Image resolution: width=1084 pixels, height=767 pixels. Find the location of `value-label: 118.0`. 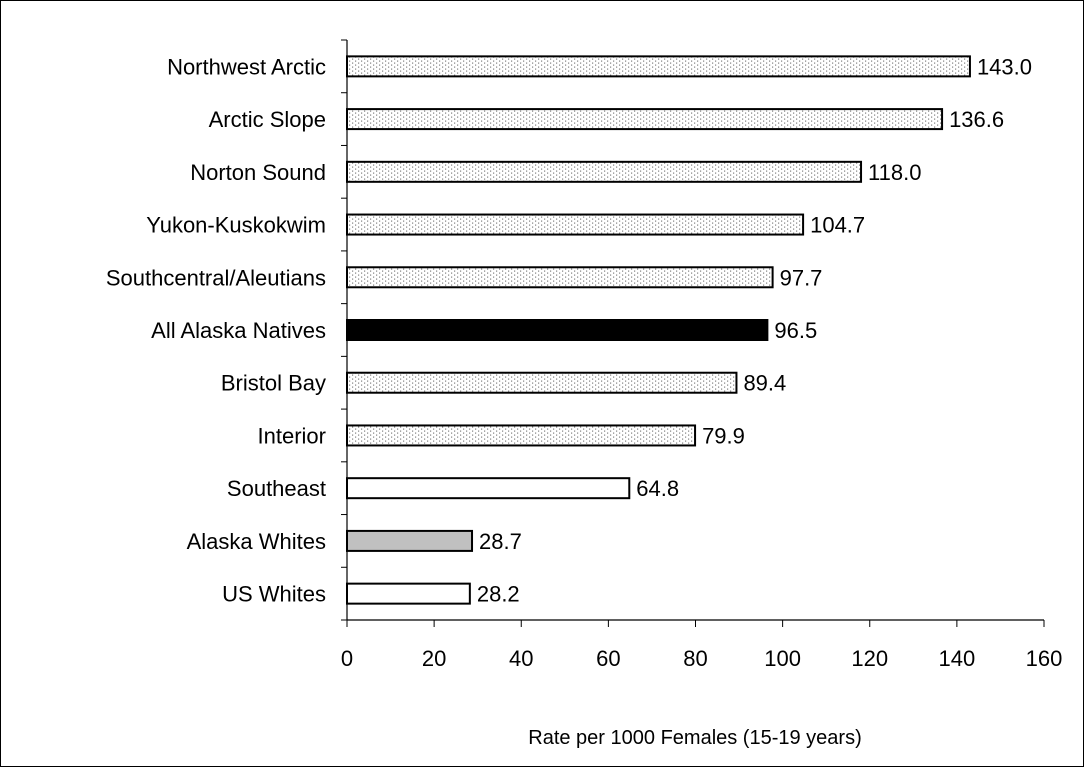

value-label: 118.0 is located at coordinates (894, 172).